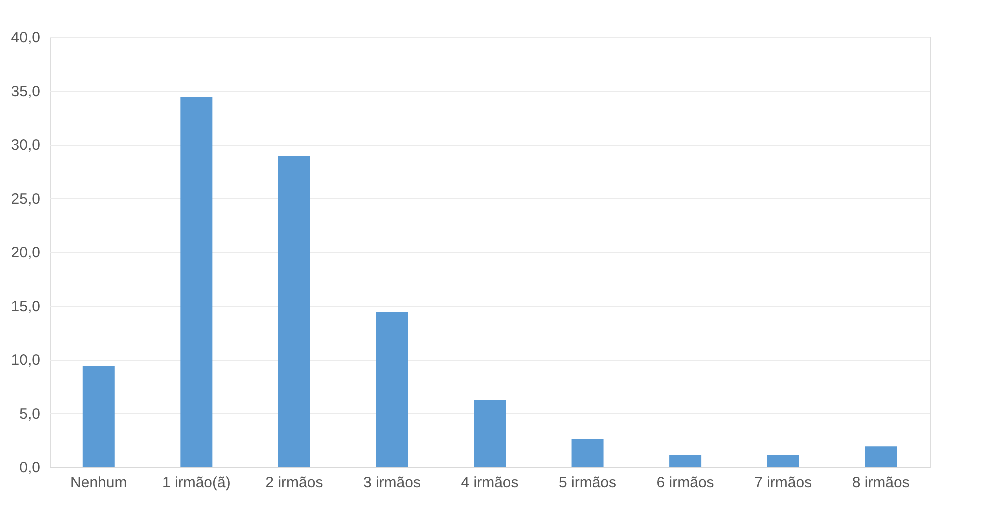 The height and width of the screenshot is (522, 987). Describe the element at coordinates (392, 483) in the screenshot. I see `x-tick-label: 3 irmãos` at that location.